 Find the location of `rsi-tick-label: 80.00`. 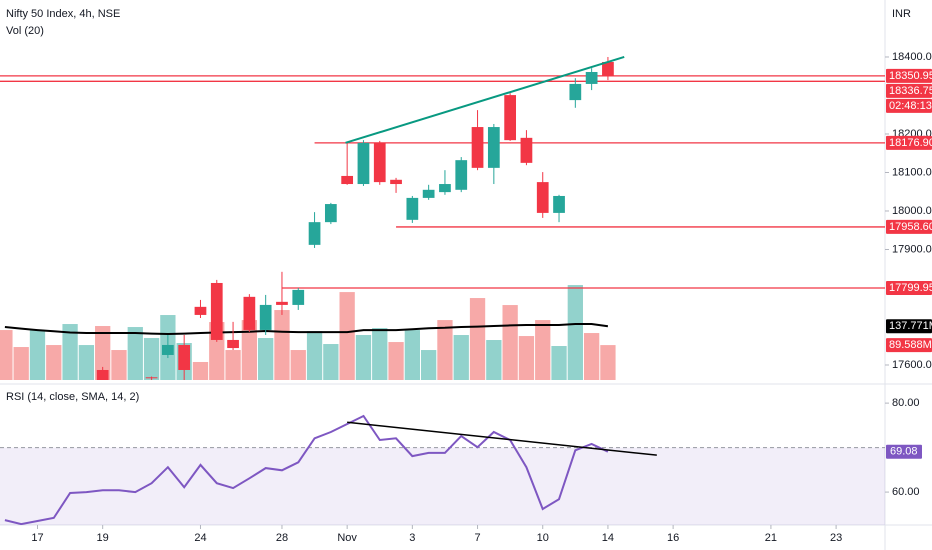

rsi-tick-label: 80.00 is located at coordinates (906, 403).